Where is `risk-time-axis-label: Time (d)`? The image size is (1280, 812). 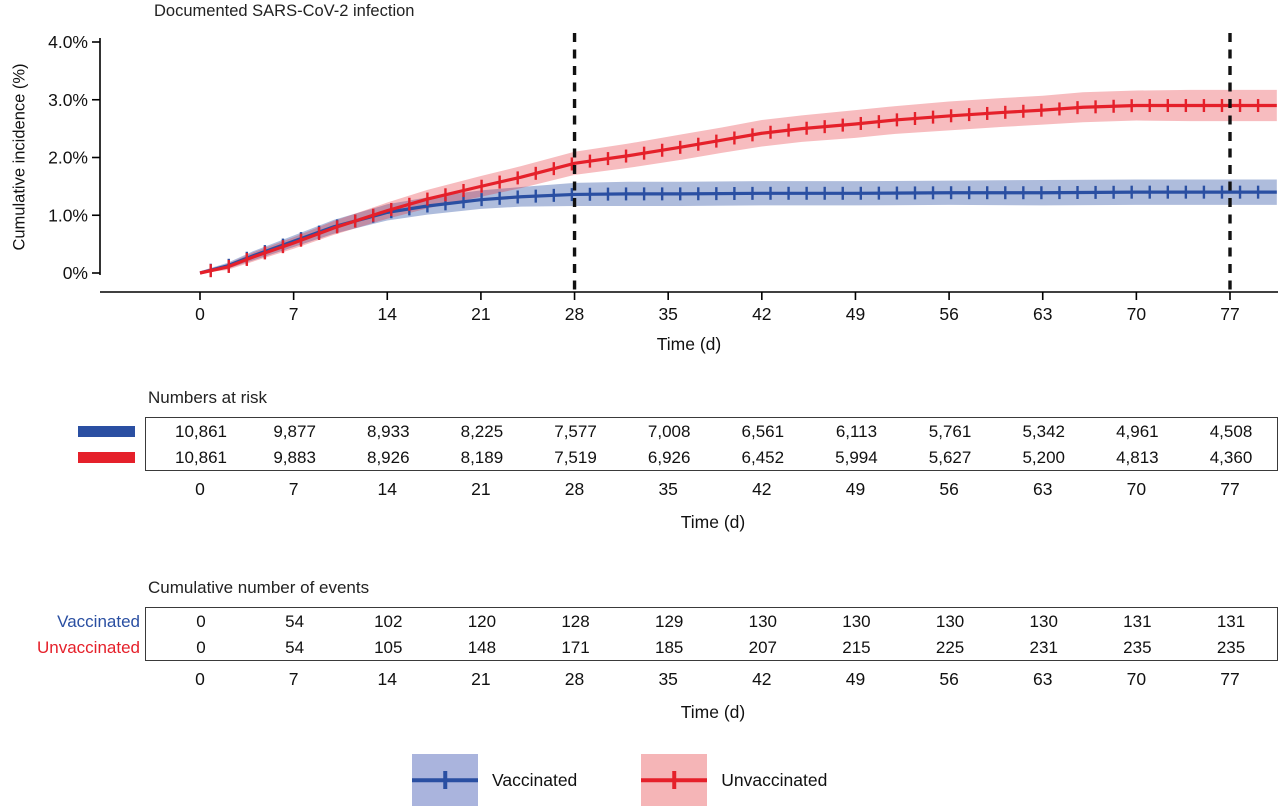 risk-time-axis-label: Time (d) is located at coordinates (713, 522).